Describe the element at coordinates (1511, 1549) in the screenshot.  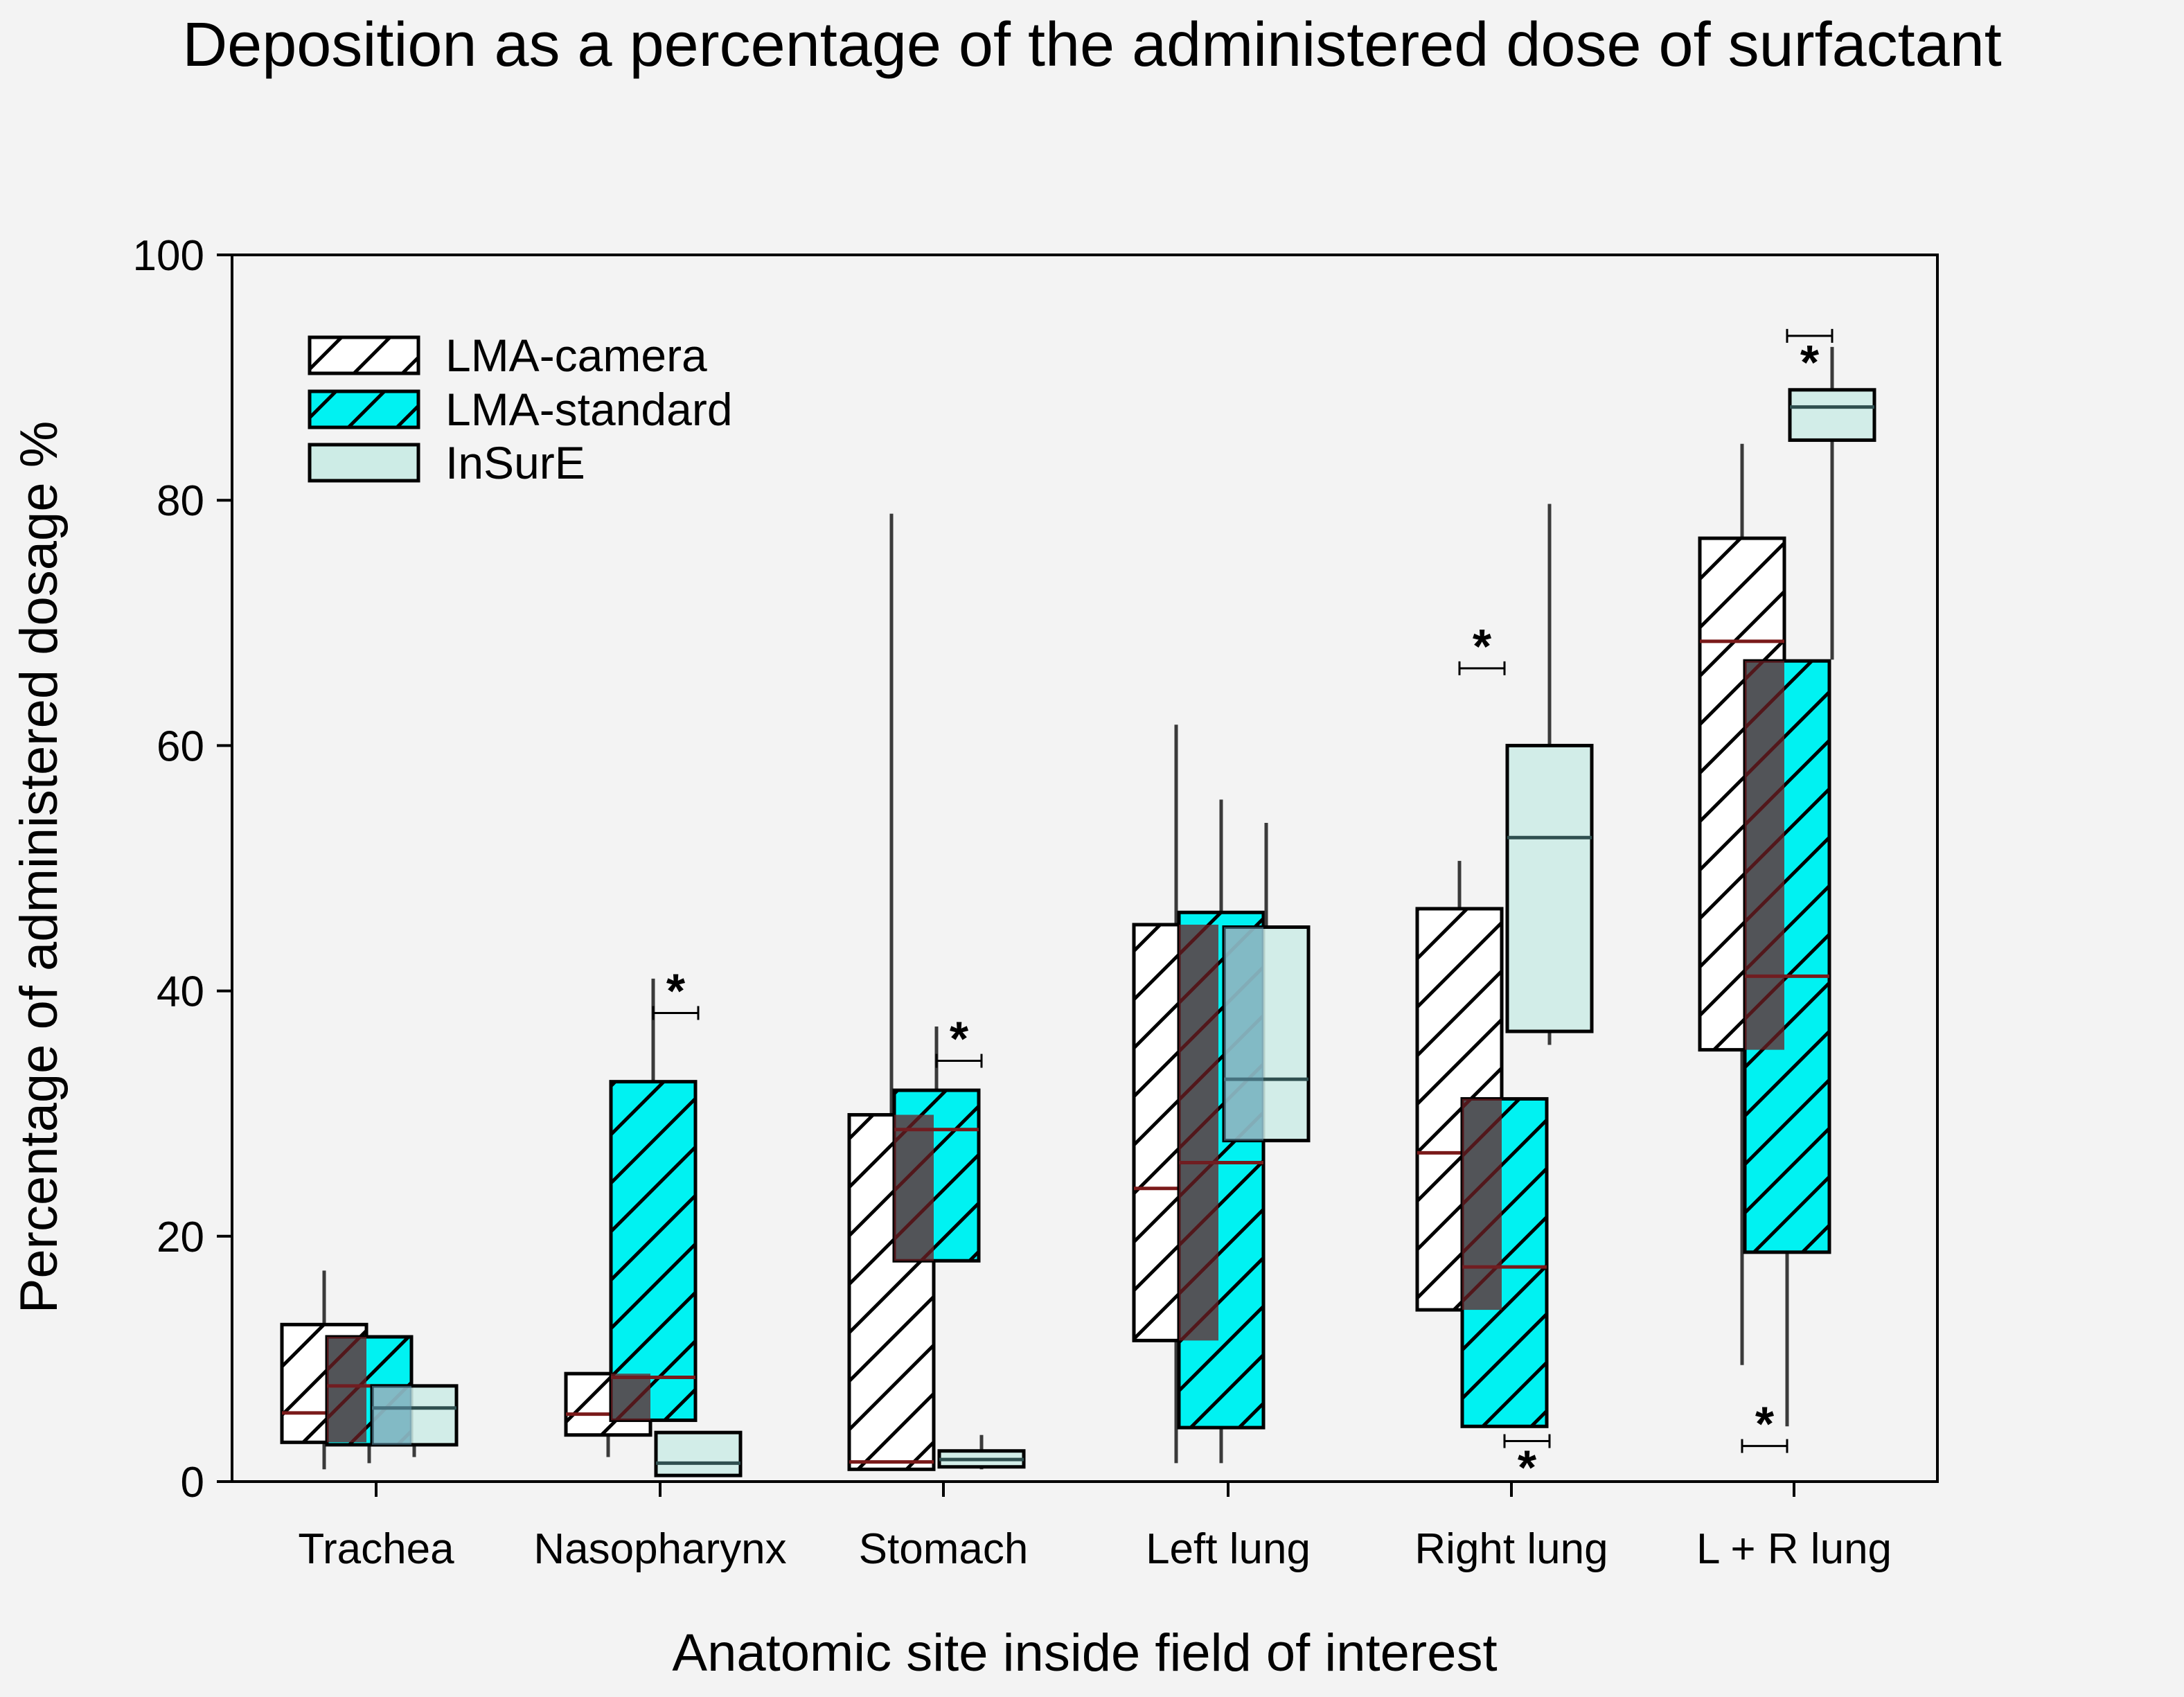
I see `x-tick-label-right-lung: Right lung` at that location.